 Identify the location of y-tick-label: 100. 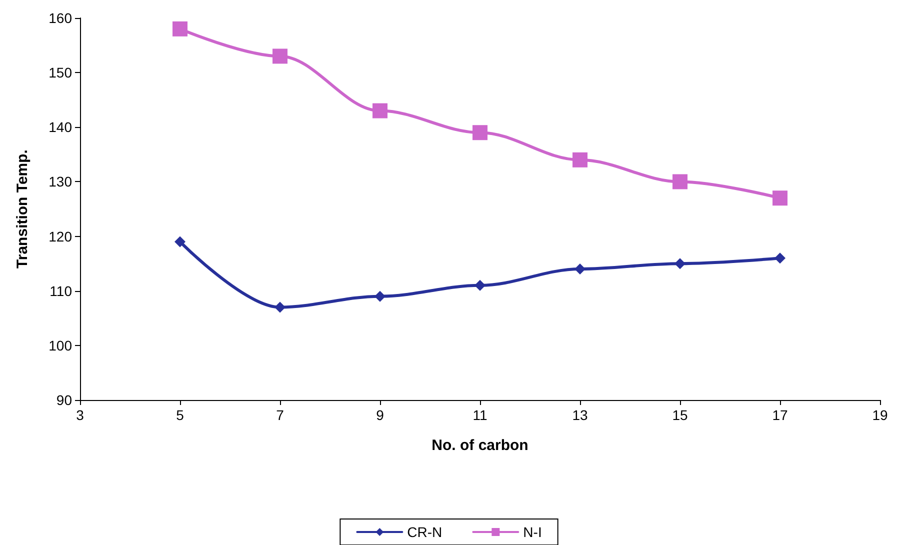
(60, 345).